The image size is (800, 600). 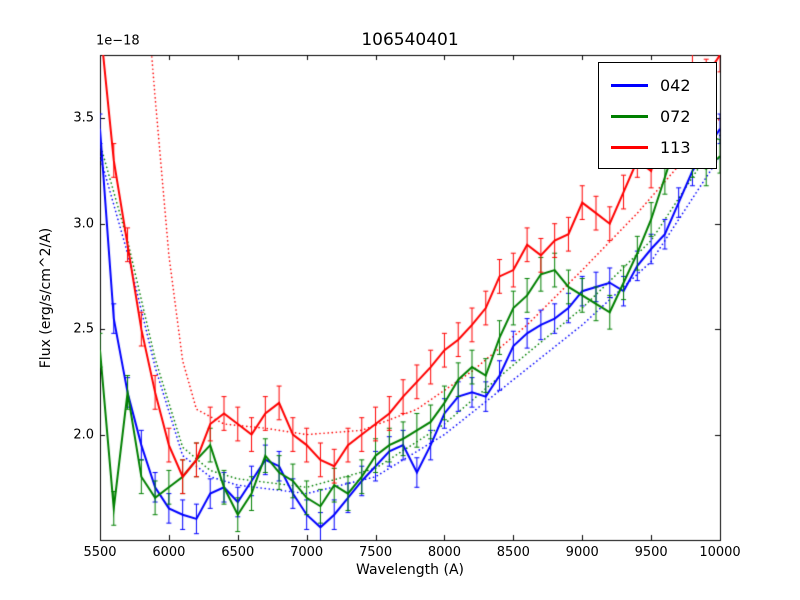 I want to click on chart-title: 106540401, so click(x=410, y=40).